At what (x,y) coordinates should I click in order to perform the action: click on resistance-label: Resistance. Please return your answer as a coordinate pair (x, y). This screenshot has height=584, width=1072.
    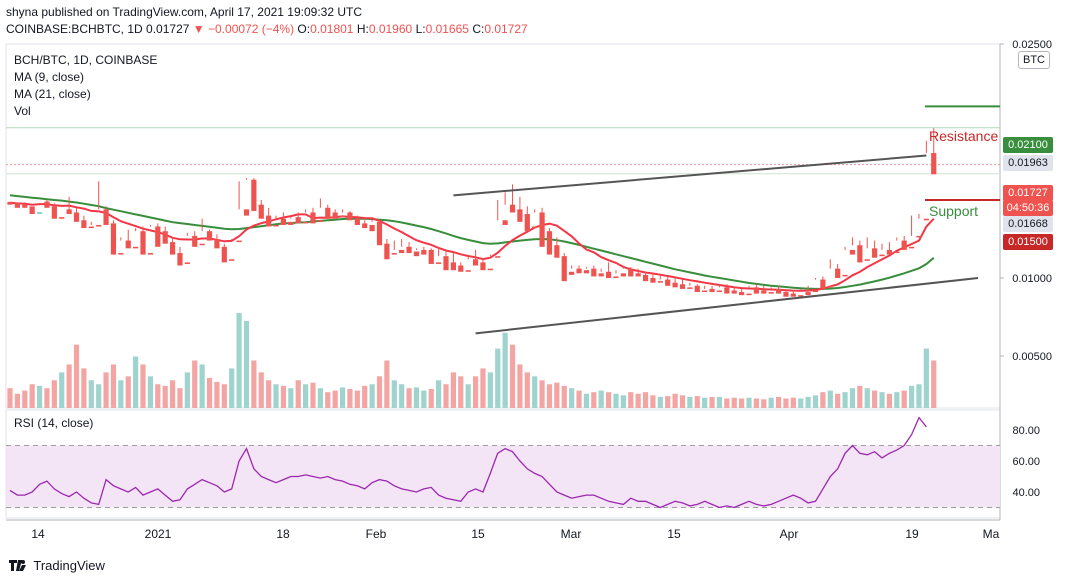
    Looking at the image, I should click on (964, 136).